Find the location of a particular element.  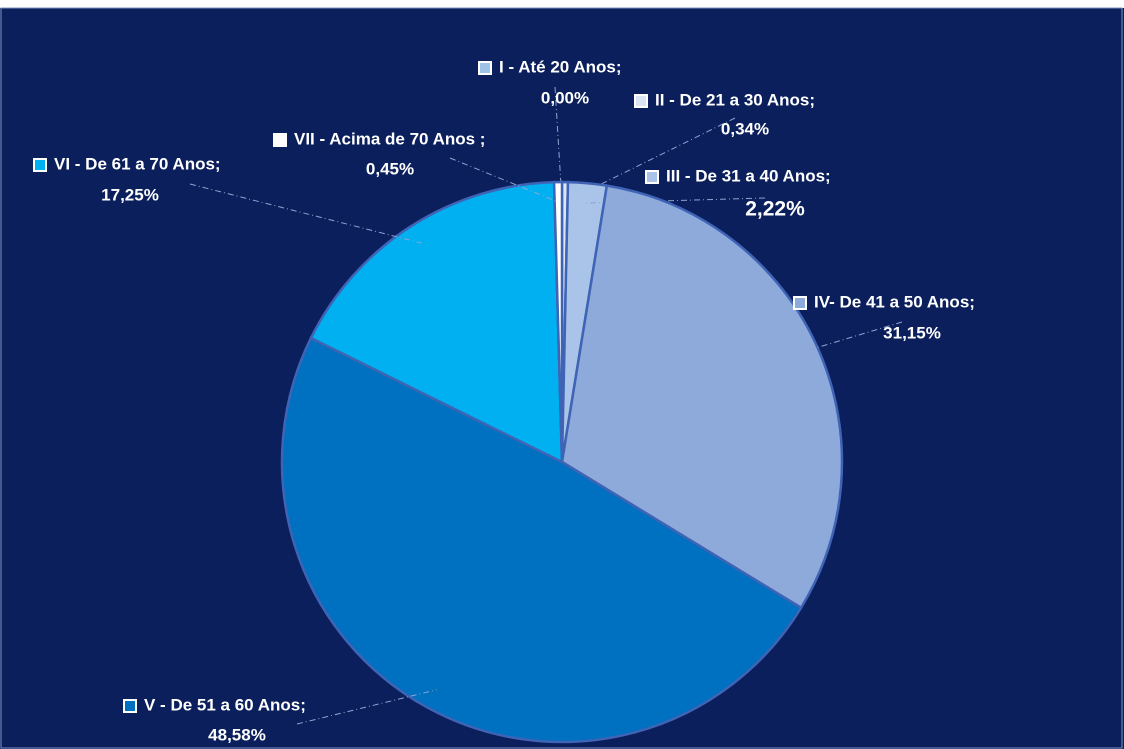

value-label: 0,45% is located at coordinates (390, 168).